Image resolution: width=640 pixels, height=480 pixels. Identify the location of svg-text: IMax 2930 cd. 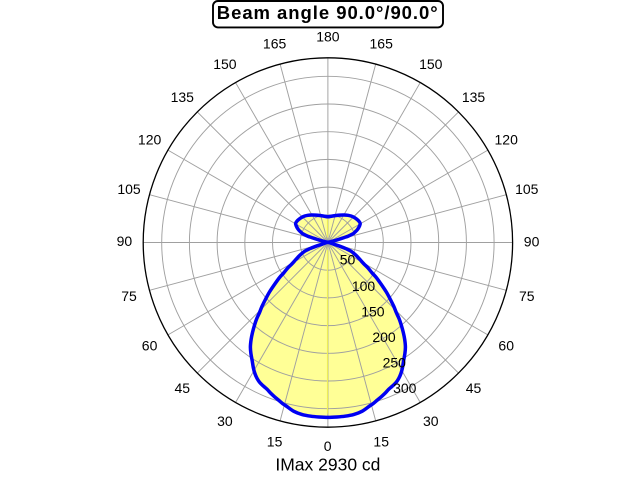
(327, 465).